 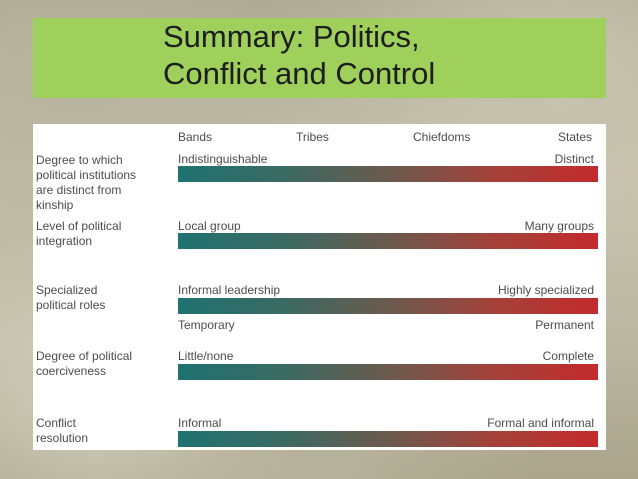 What do you see at coordinates (62, 430) in the screenshot?
I see `row-label-conflict: Conflict resolution` at bounding box center [62, 430].